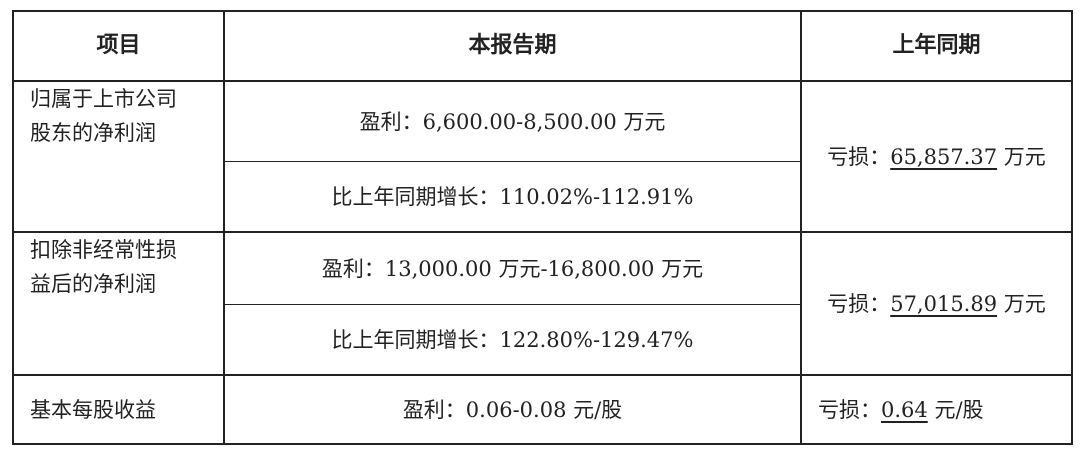 This screenshot has height=453, width=1080. I want to click on row-divider-header, so click(542, 81).